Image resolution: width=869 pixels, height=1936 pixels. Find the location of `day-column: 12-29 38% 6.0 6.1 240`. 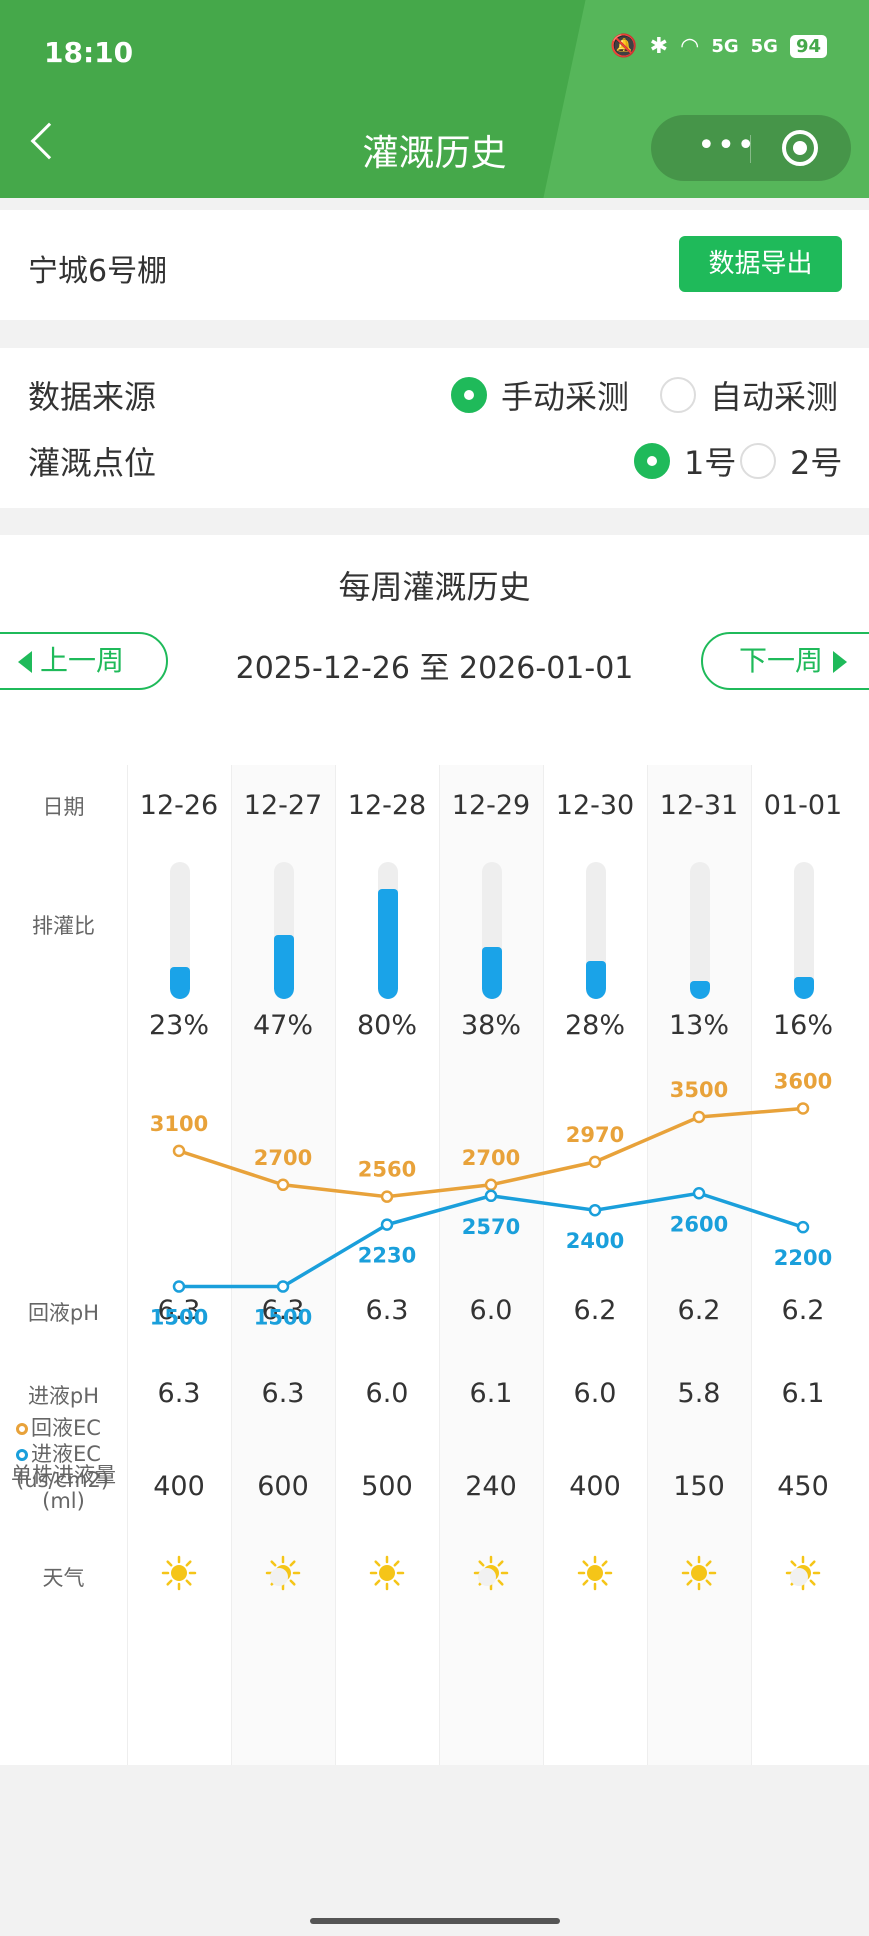

day-column: 12-29 38% 6.0 6.1 240 is located at coordinates (491, 1265).